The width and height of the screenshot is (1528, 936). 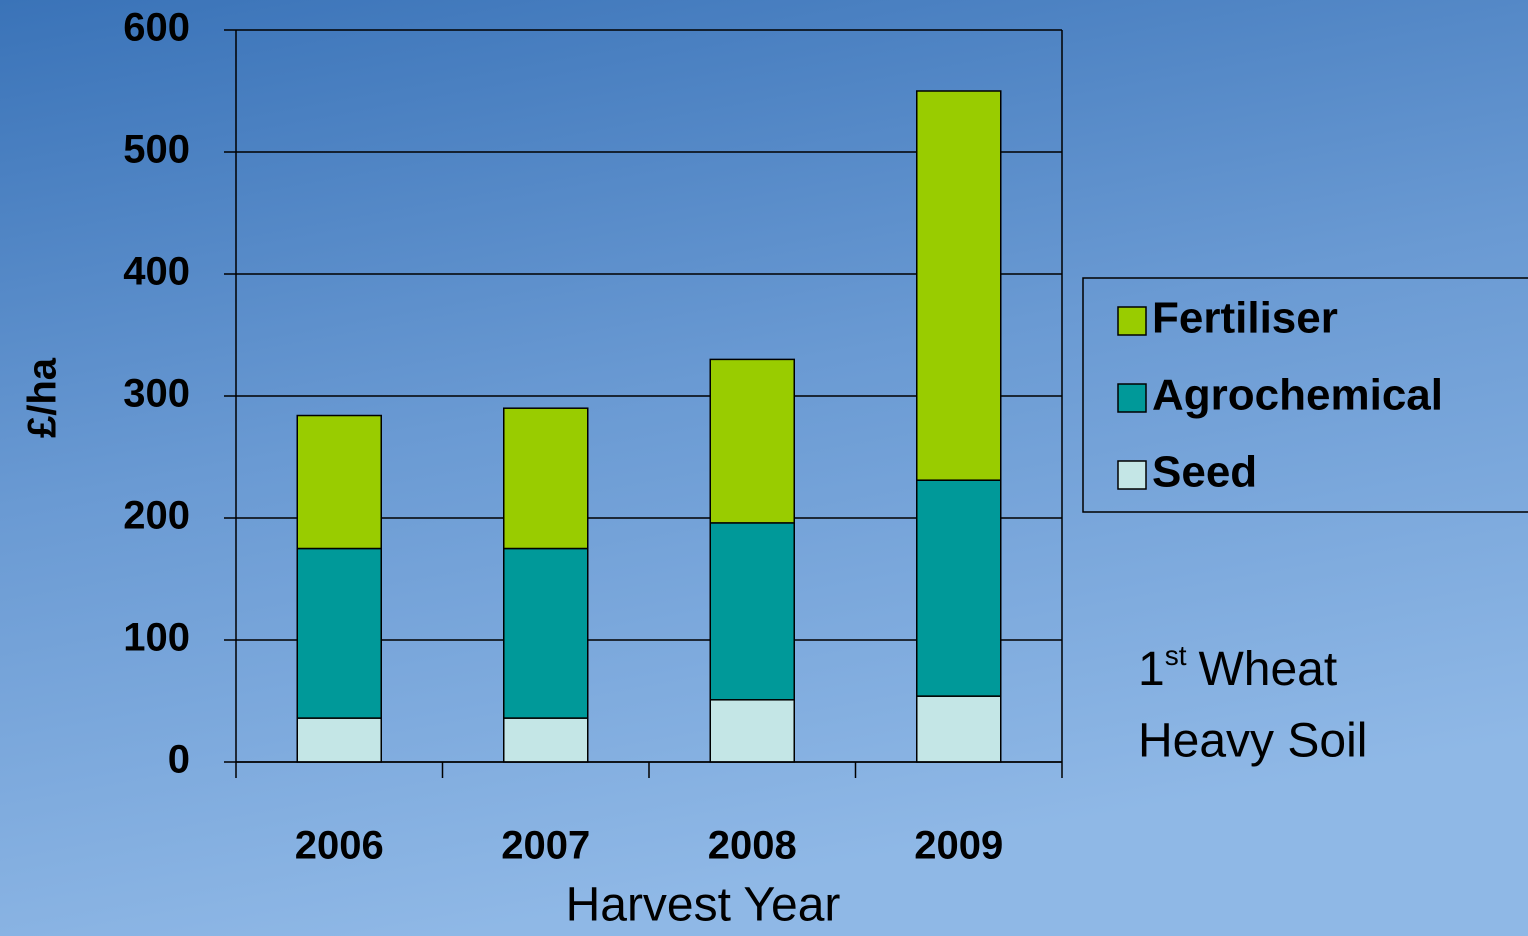 I want to click on y-axis-label: £/ha, so click(x=43, y=397).